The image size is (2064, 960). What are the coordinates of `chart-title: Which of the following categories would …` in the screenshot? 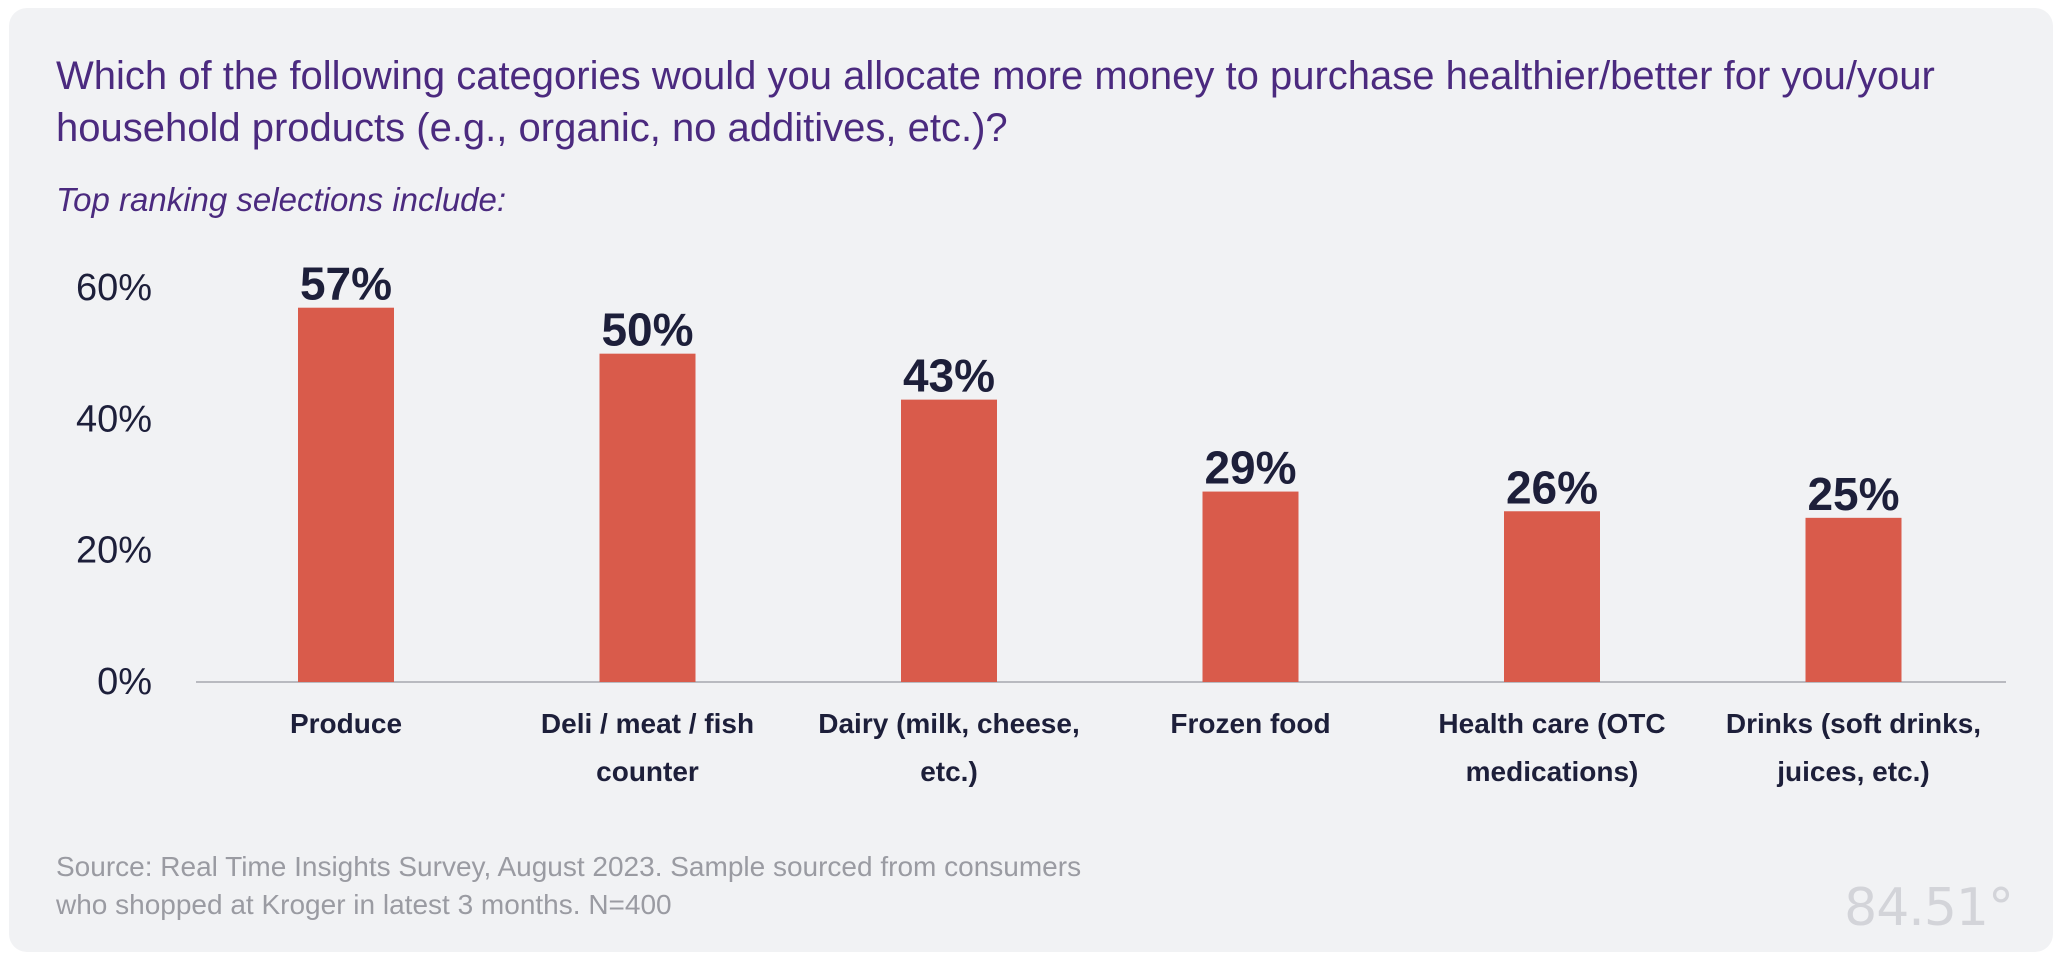 It's located at (995, 102).